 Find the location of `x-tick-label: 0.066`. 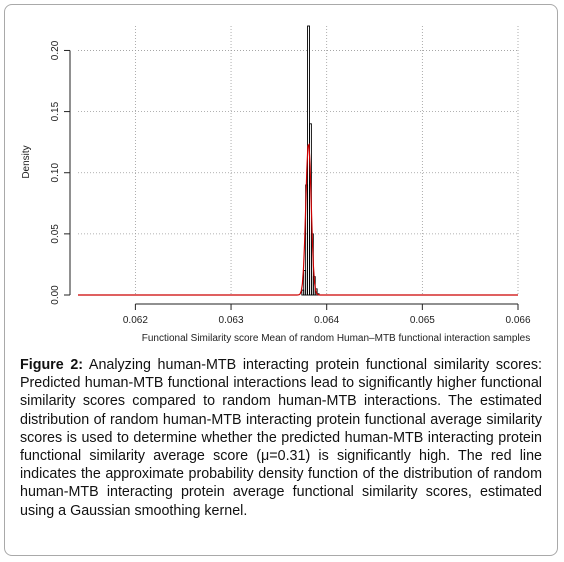

x-tick-label: 0.066 is located at coordinates (517, 320).